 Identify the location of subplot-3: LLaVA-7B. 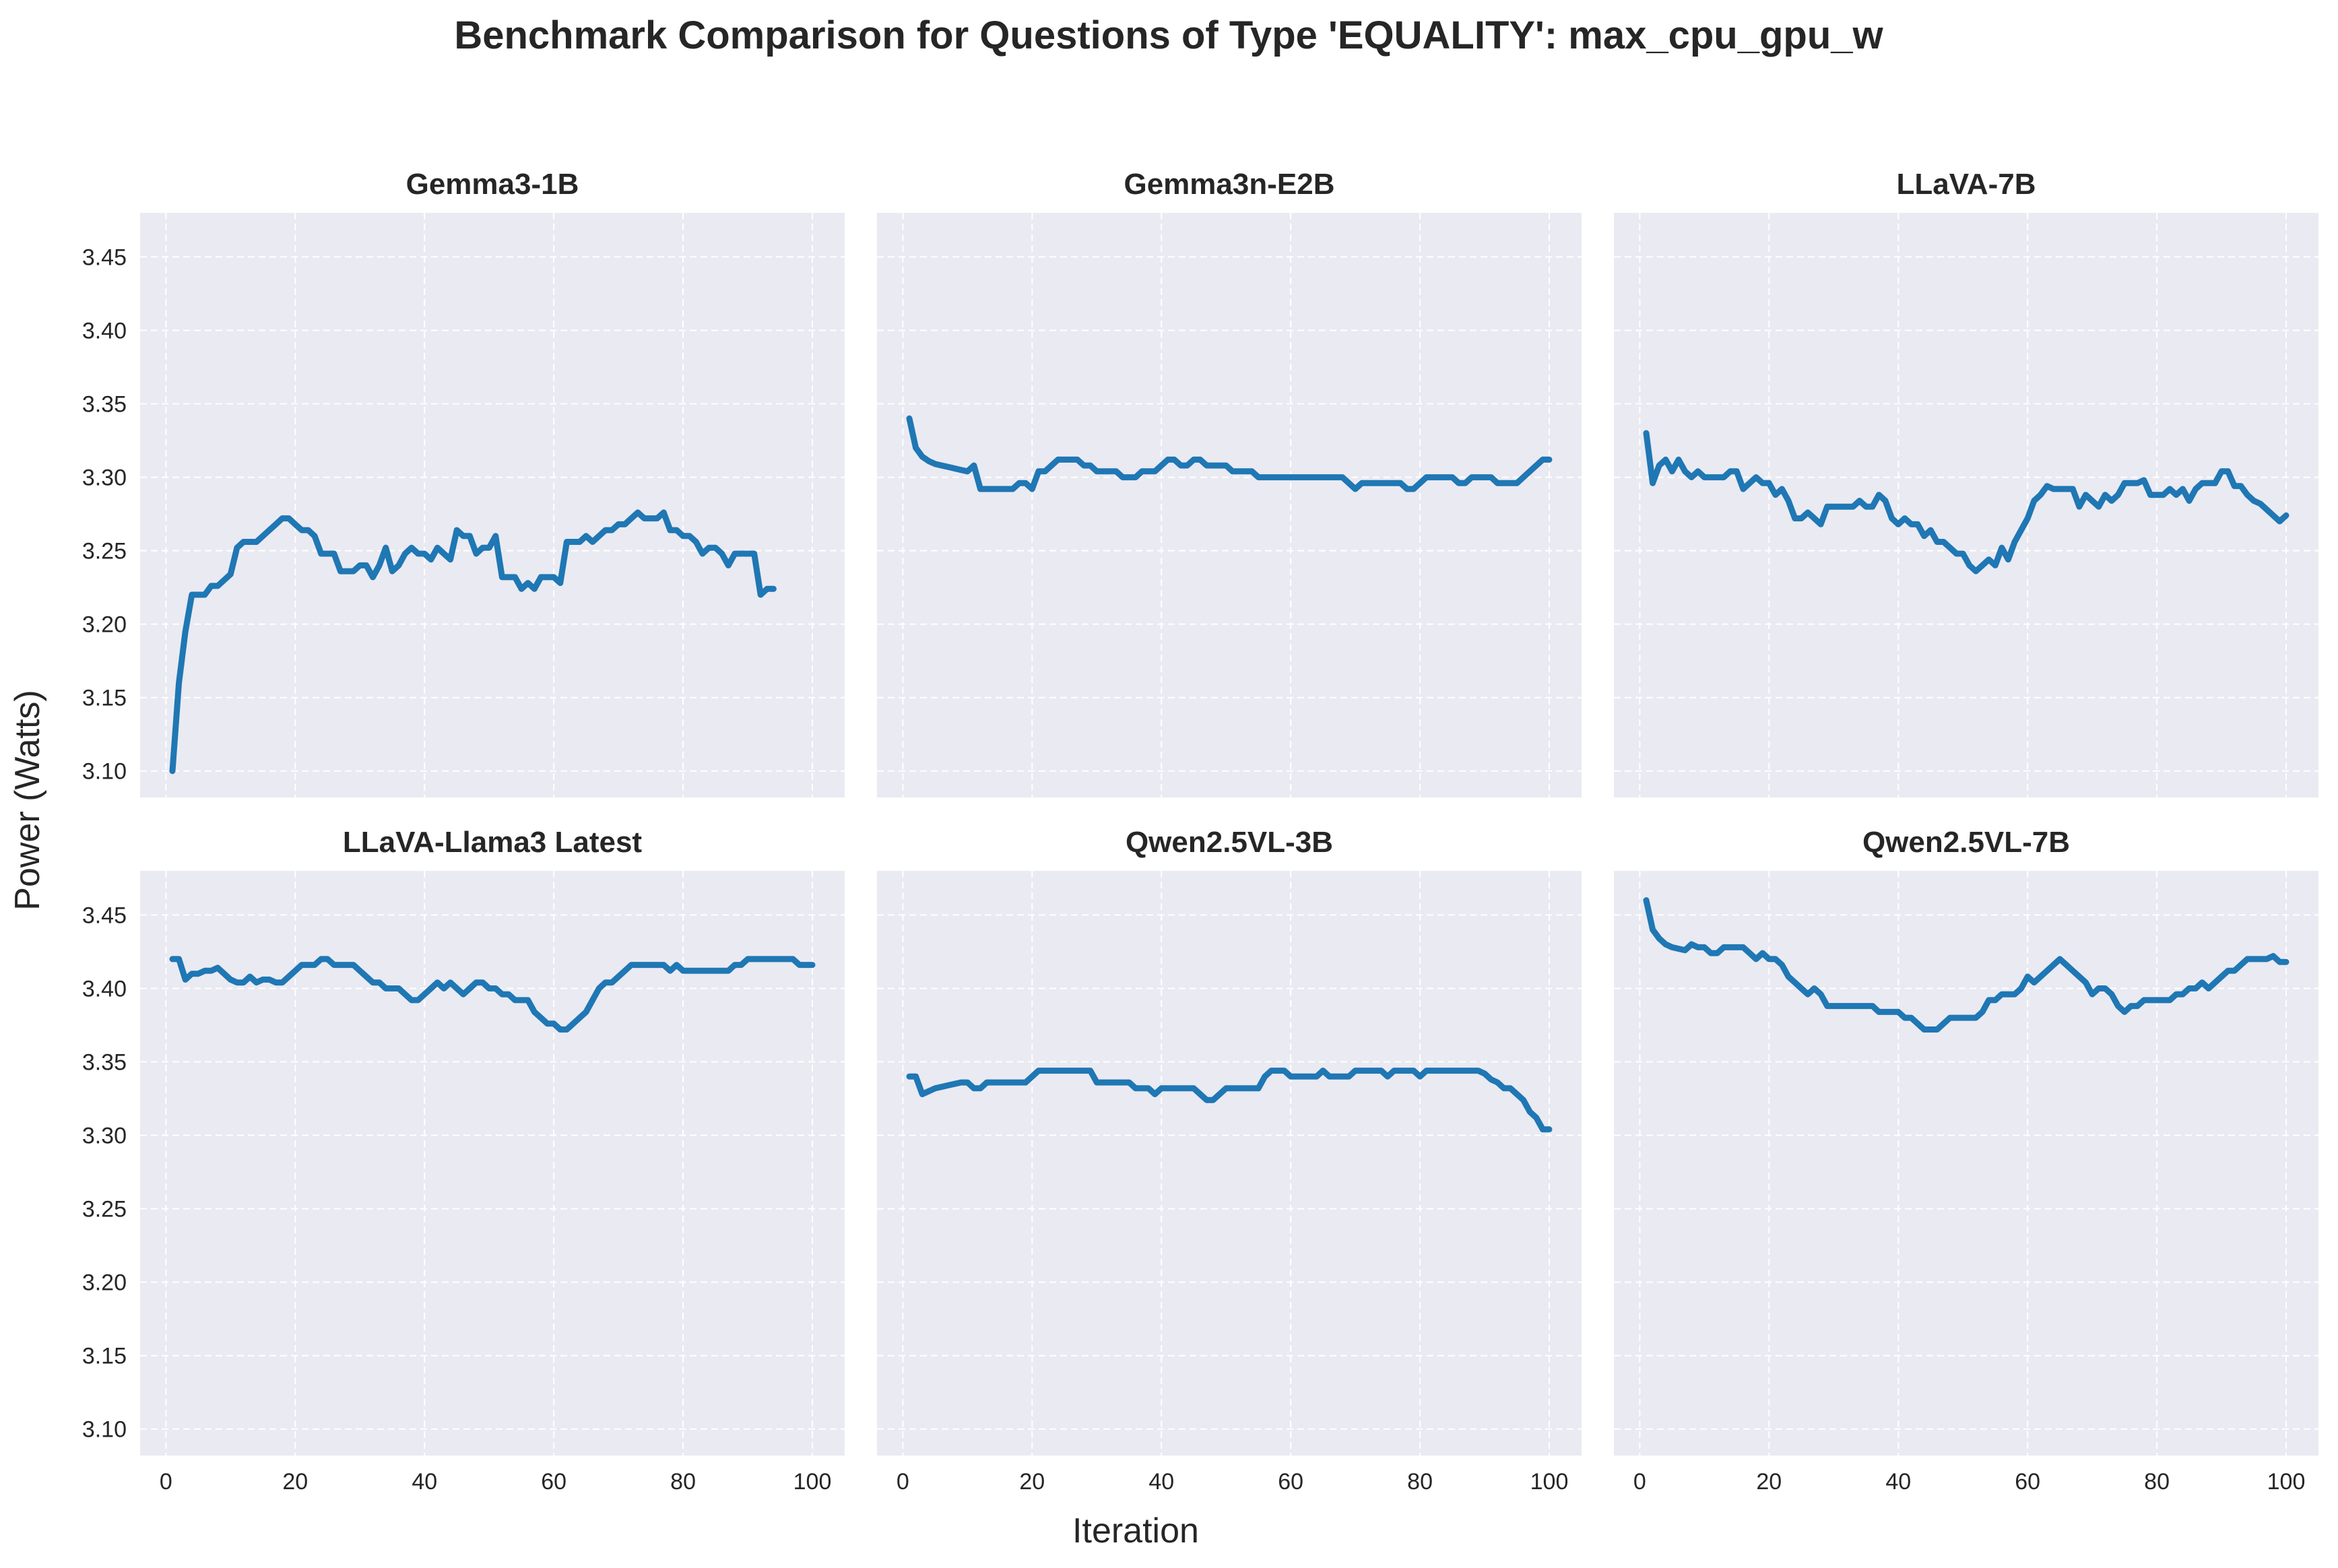
(1966, 483).